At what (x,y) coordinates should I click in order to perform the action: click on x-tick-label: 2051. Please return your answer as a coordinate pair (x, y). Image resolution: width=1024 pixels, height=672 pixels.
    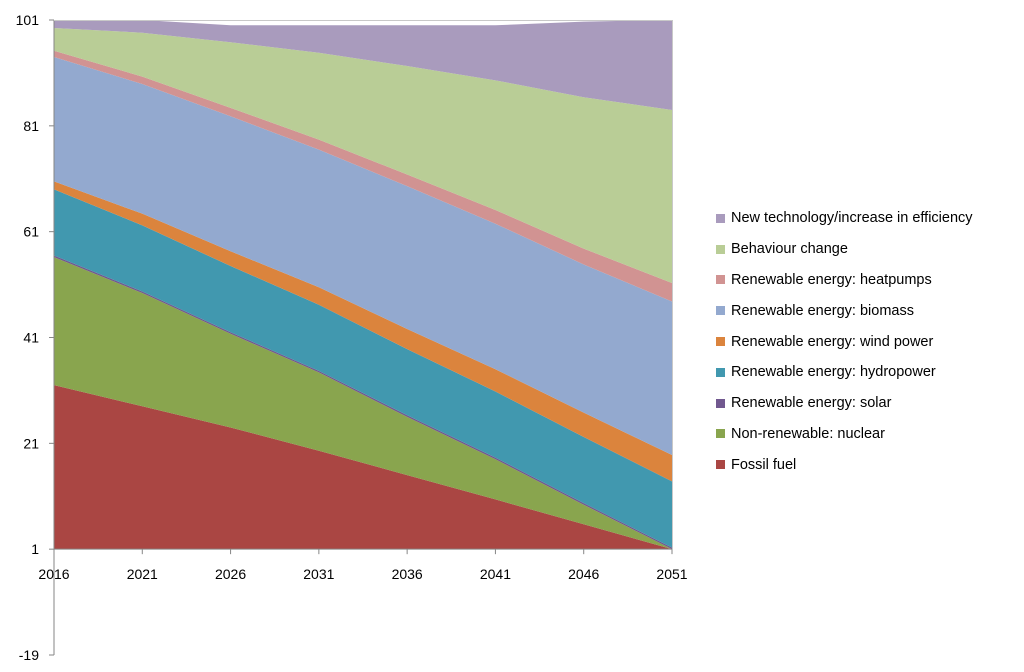
    Looking at the image, I should click on (671, 574).